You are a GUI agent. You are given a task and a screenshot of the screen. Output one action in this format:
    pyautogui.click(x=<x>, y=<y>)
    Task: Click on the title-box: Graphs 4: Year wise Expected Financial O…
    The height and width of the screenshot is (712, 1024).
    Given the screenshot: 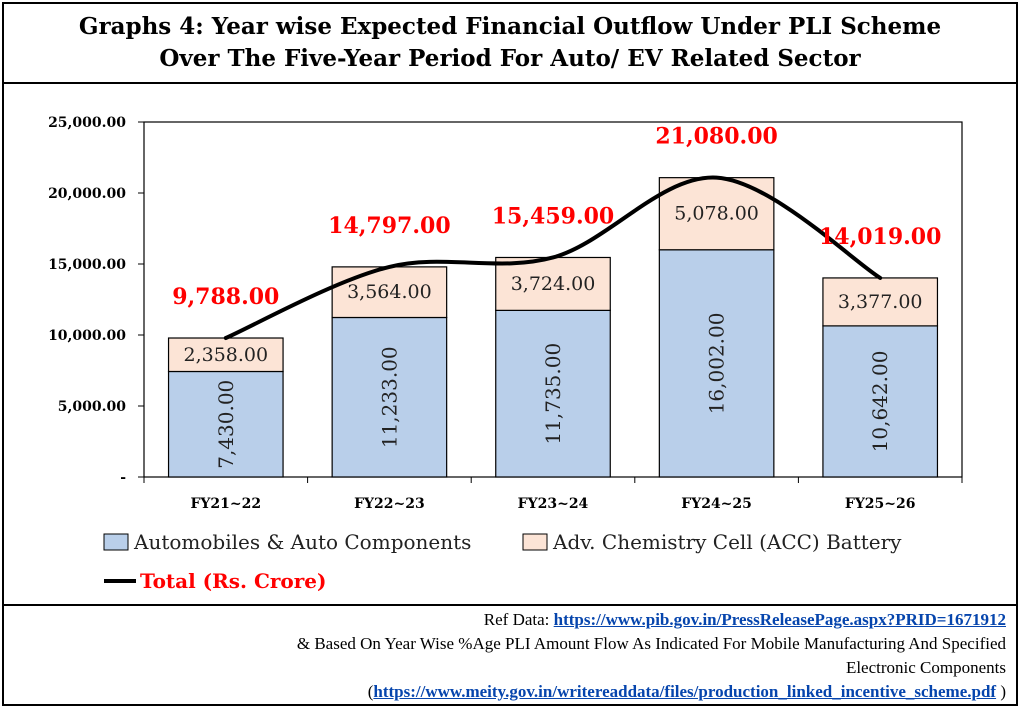 What is the action you would take?
    pyautogui.click(x=510, y=44)
    